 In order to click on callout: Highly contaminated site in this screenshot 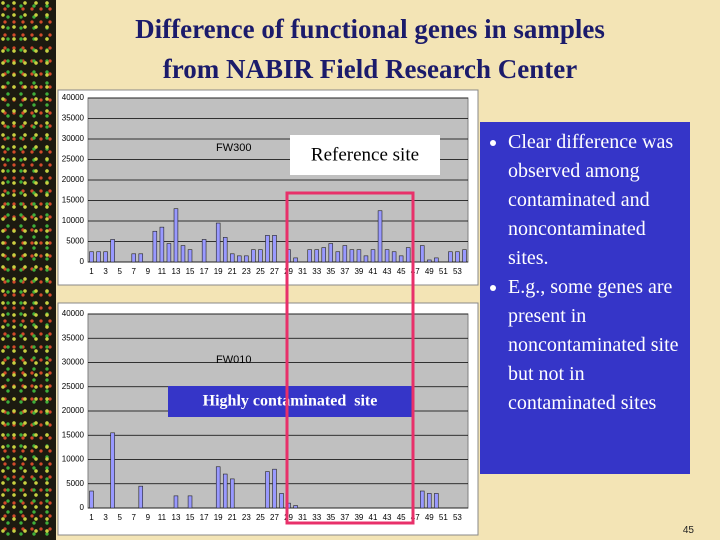, I will do `click(290, 401)`.